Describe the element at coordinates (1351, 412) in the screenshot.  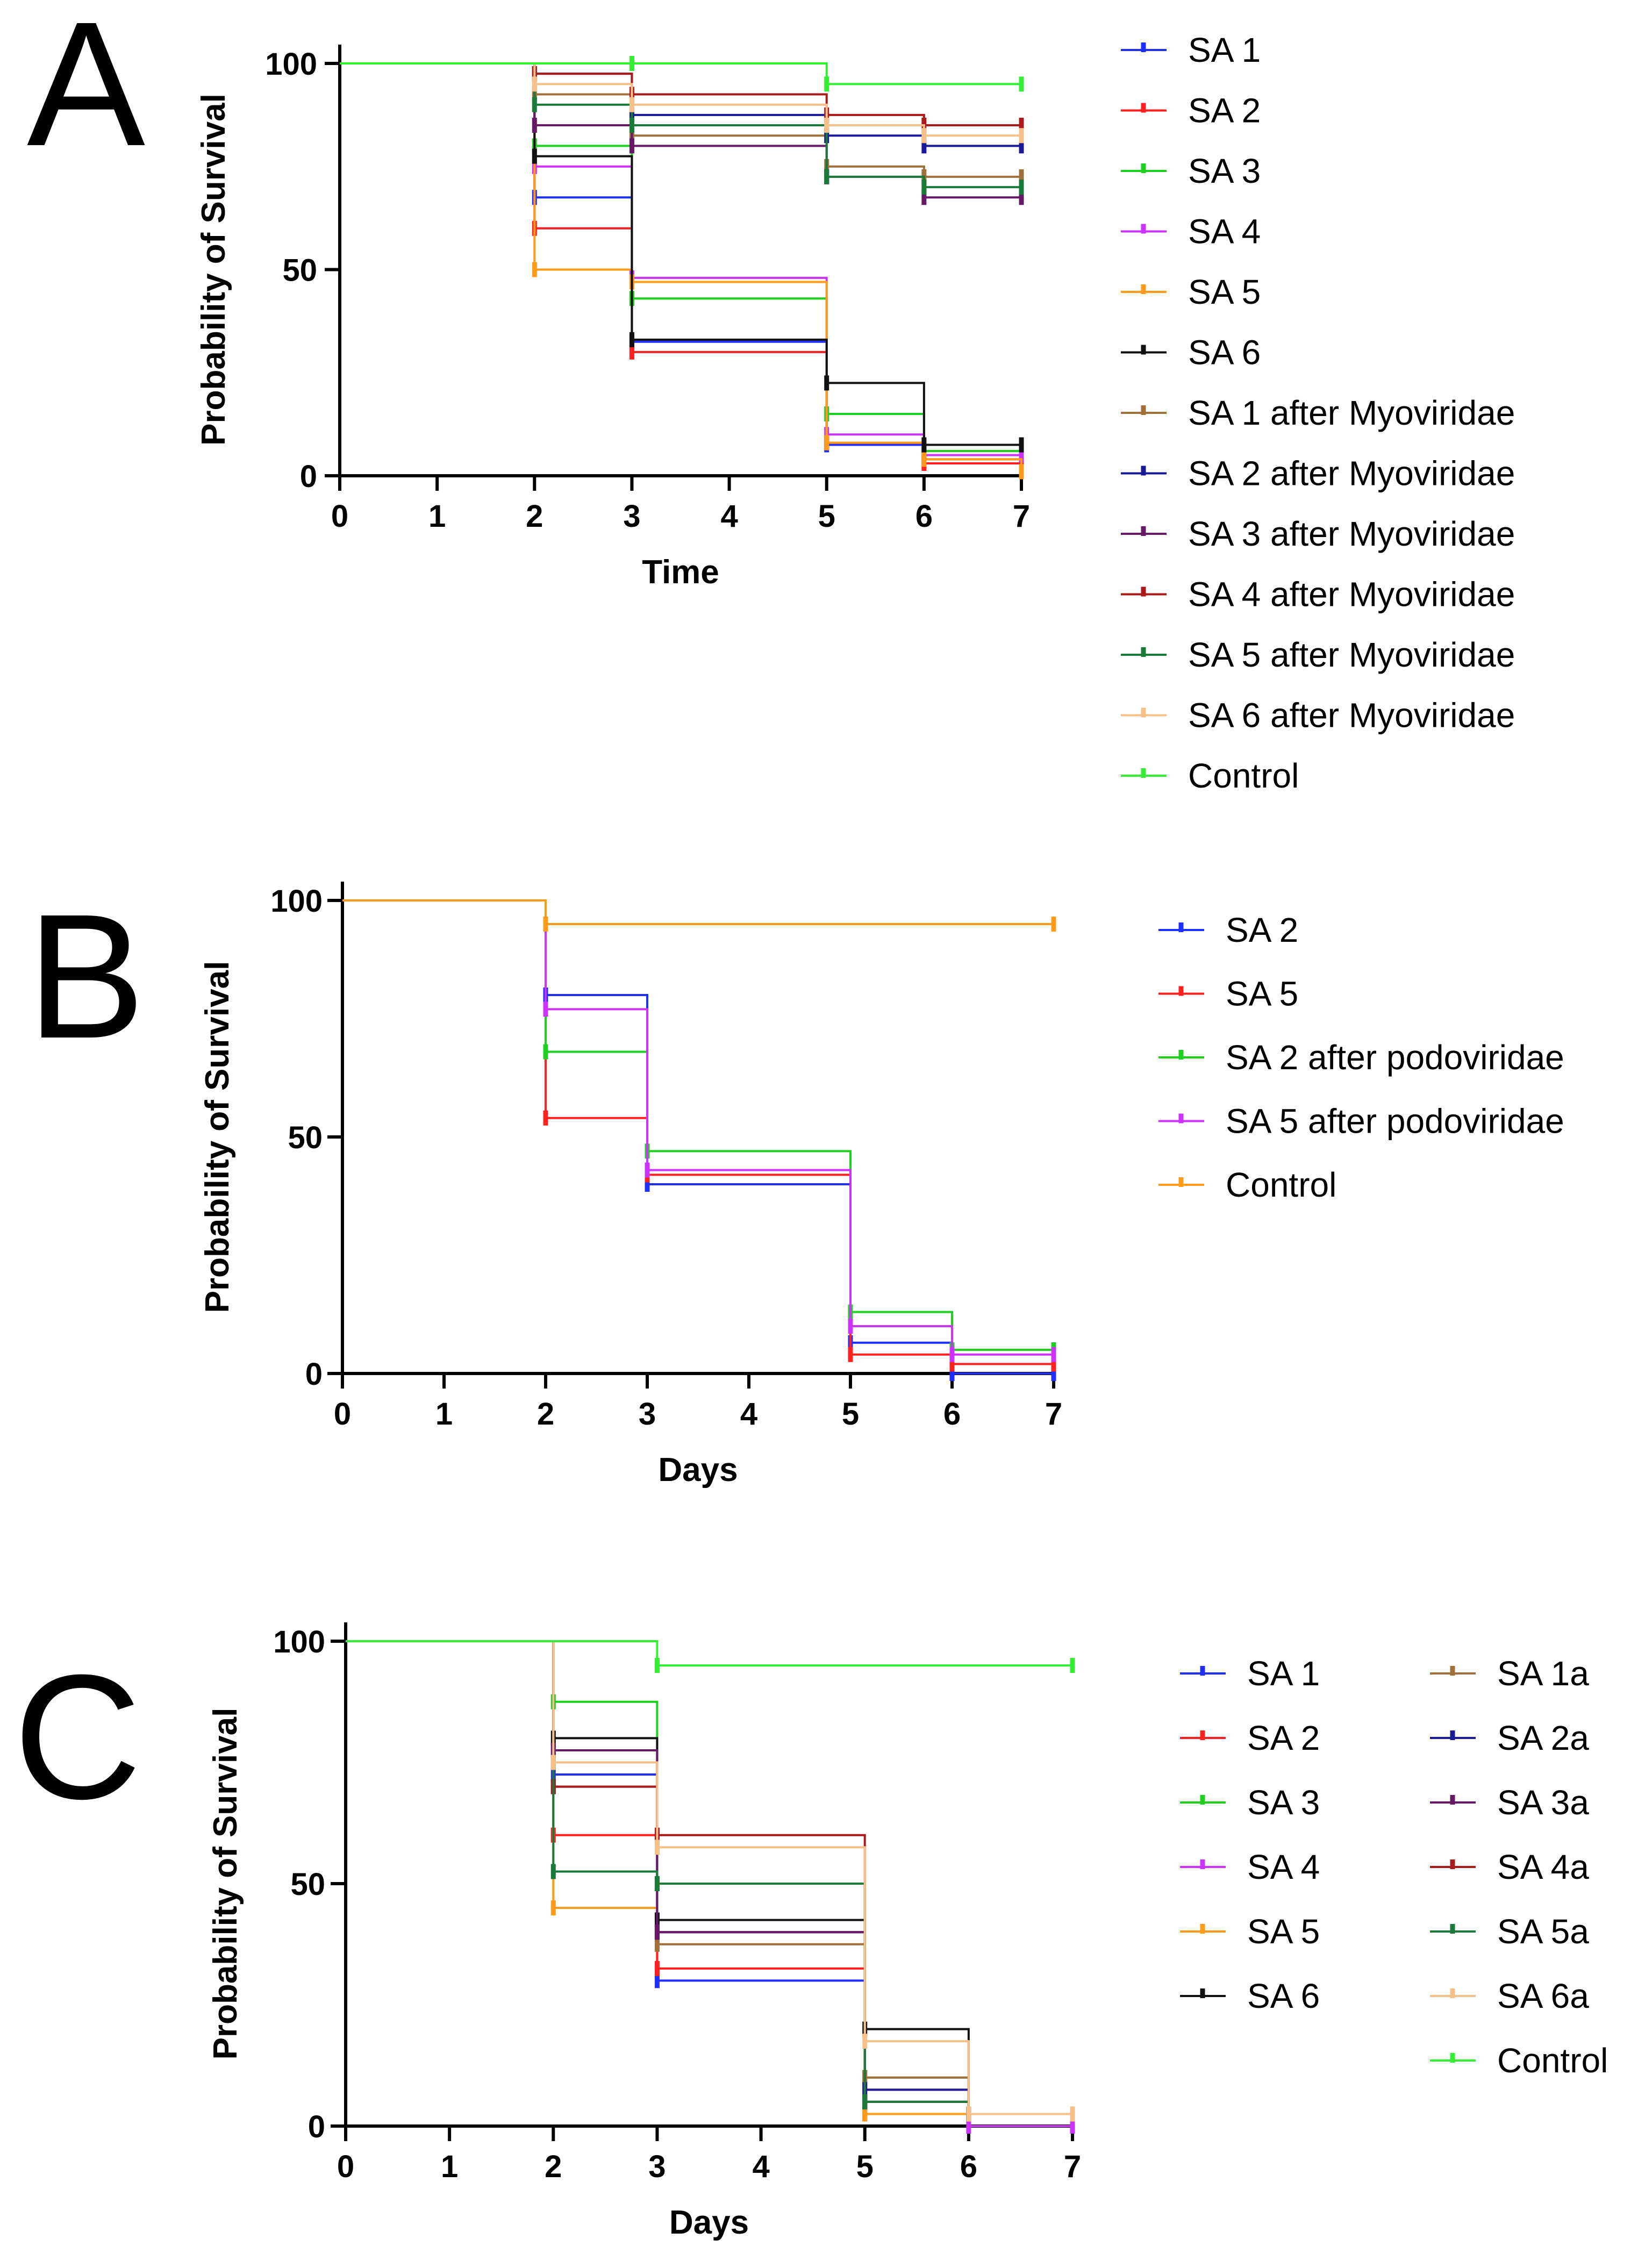
I see `legend-item-label: SA 1 after Myoviridae` at that location.